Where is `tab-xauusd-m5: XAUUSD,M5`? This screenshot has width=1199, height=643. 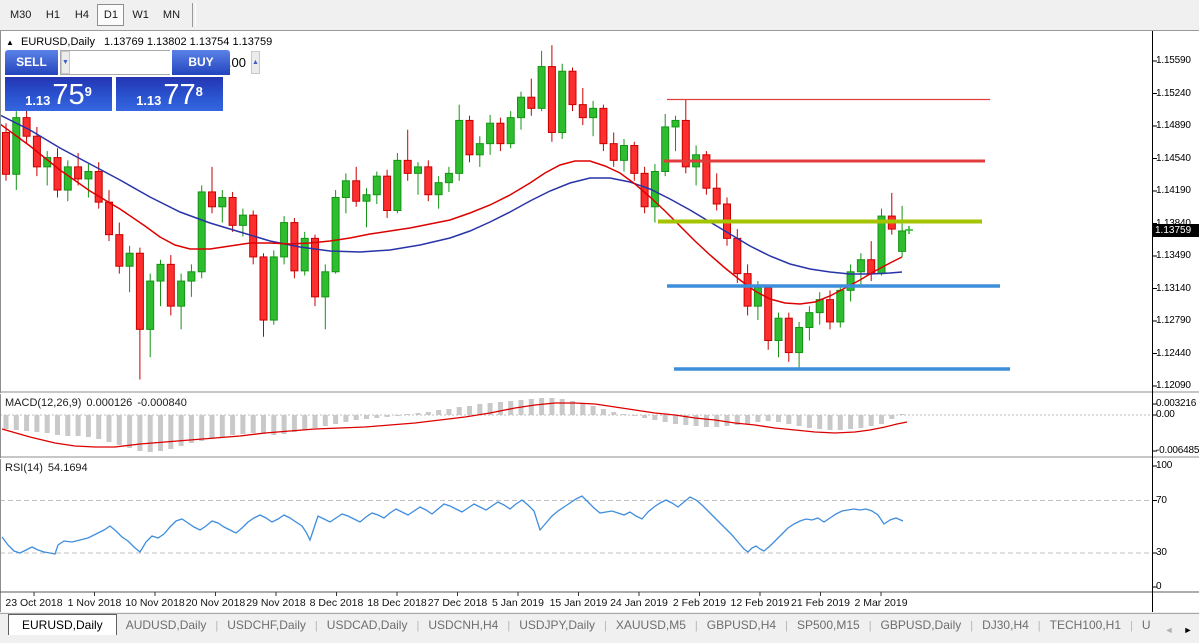
tab-xauusd-m5: XAUUSD,M5 is located at coordinates (650, 625).